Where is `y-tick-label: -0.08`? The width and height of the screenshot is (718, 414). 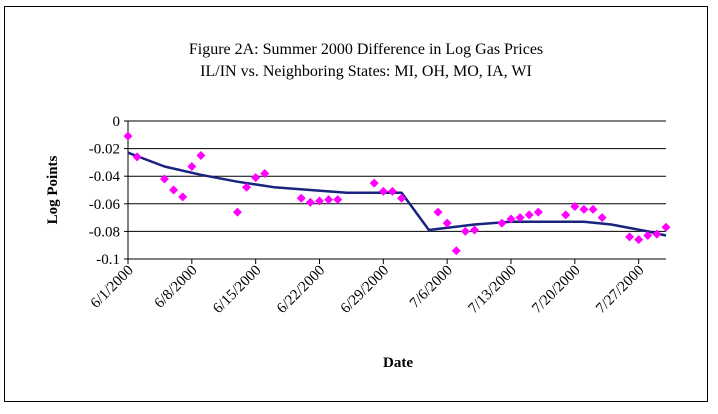 y-tick-label: -0.08 is located at coordinates (104, 232).